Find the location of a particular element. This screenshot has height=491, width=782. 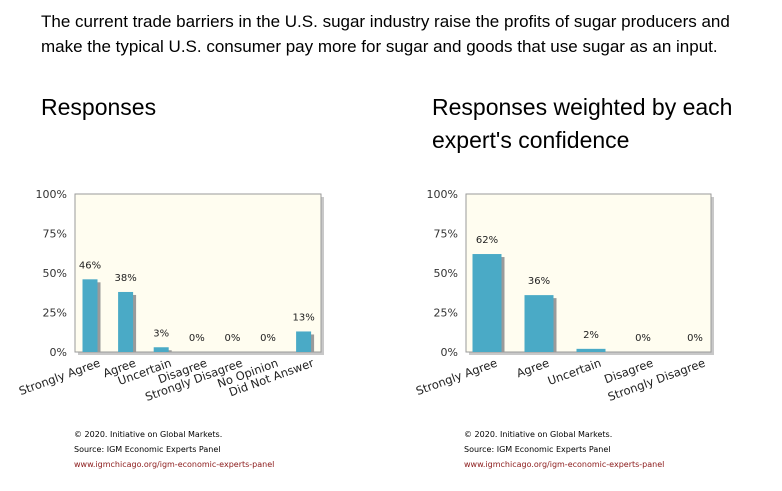

data-label: 2% is located at coordinates (591, 335).